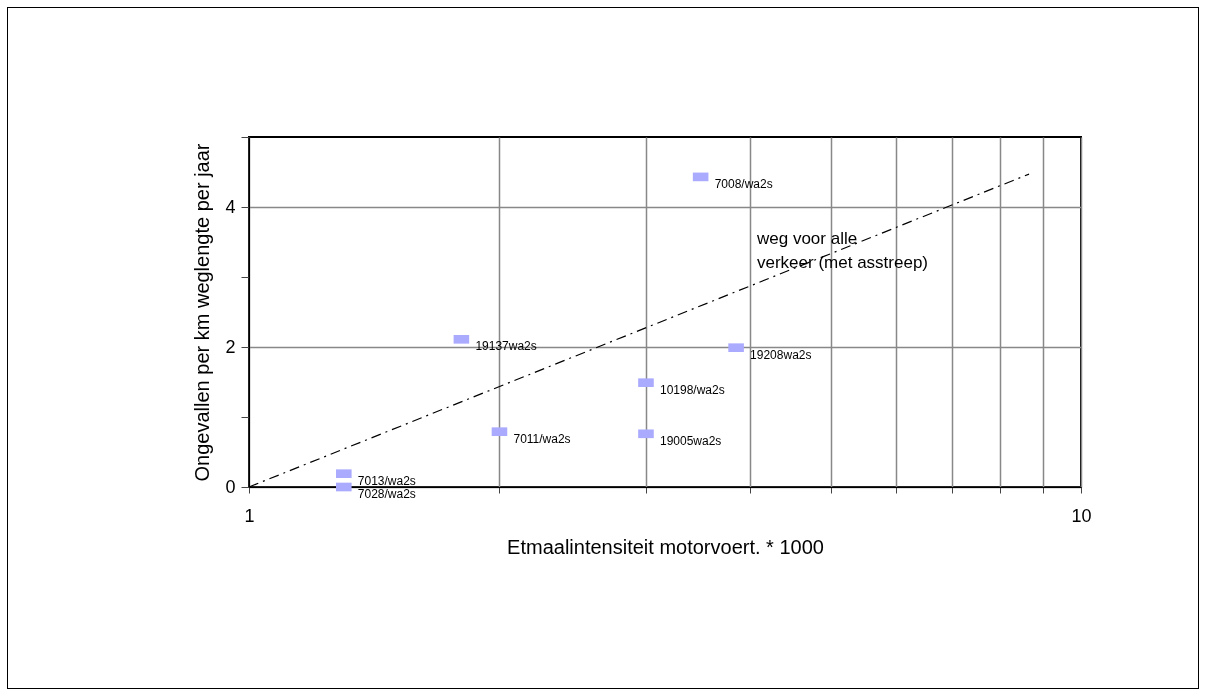 This screenshot has height=697, width=1212. Describe the element at coordinates (743, 183) in the screenshot. I see `annotation: 7008/wa2s` at that location.